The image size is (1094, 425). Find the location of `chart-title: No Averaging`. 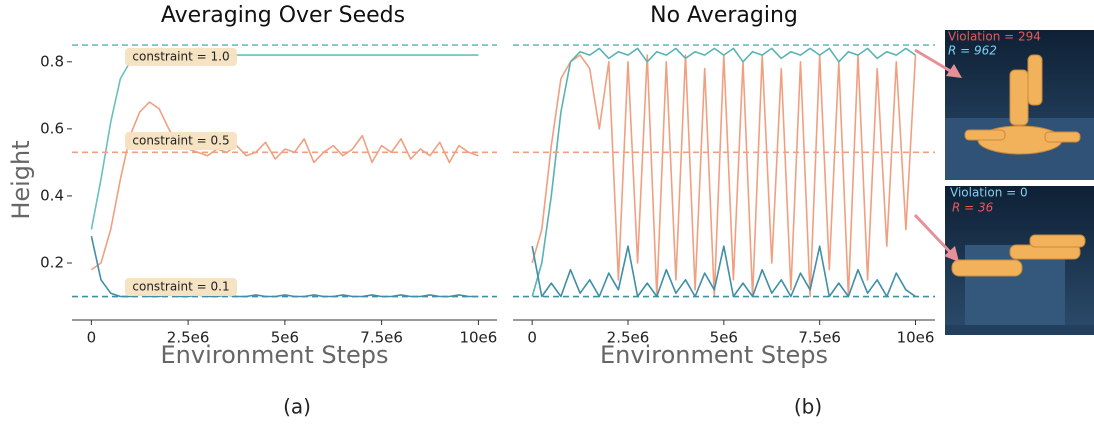

chart-title: No Averaging is located at coordinates (724, 15).